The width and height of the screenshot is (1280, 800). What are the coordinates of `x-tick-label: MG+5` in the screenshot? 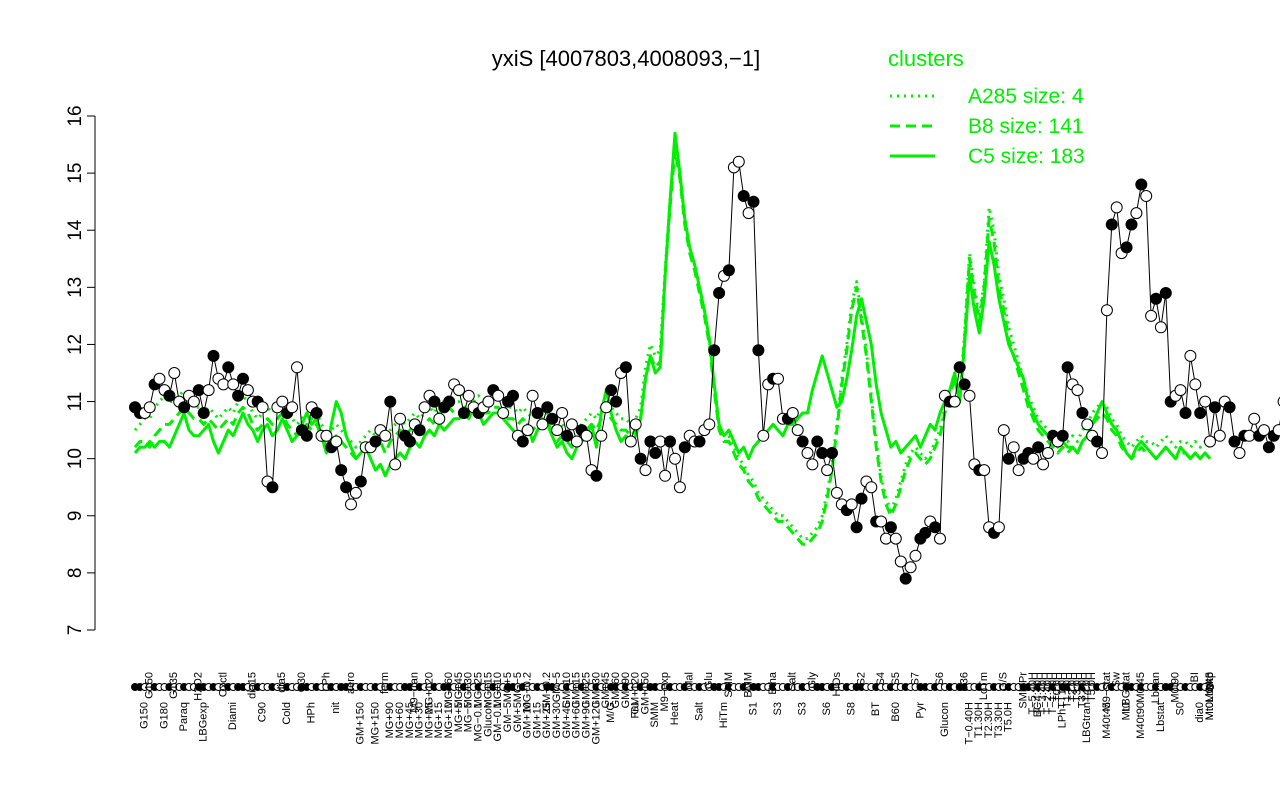 It's located at (508, 687).